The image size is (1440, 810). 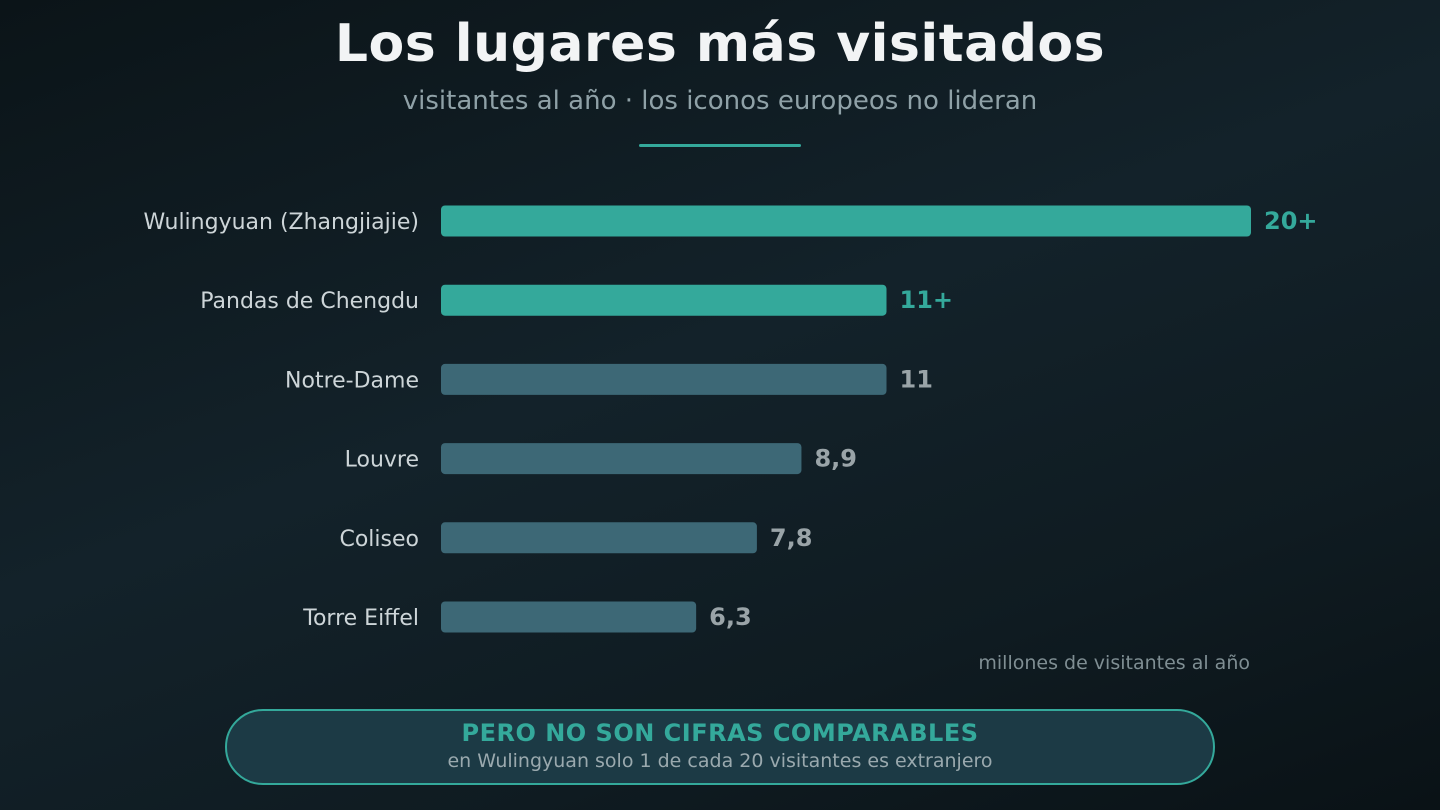 I want to click on category-label: Torre Eiffel, so click(x=360, y=618).